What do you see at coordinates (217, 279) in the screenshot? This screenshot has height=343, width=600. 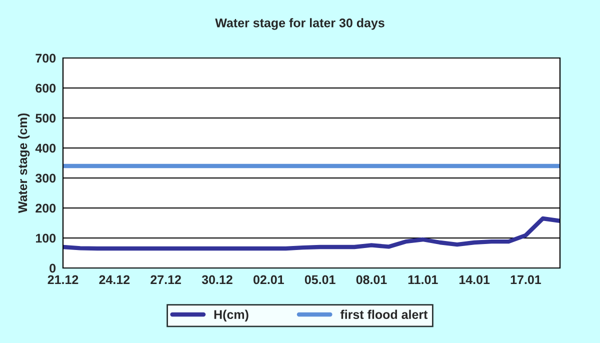 I see `x-tick-label: 30.12` at bounding box center [217, 279].